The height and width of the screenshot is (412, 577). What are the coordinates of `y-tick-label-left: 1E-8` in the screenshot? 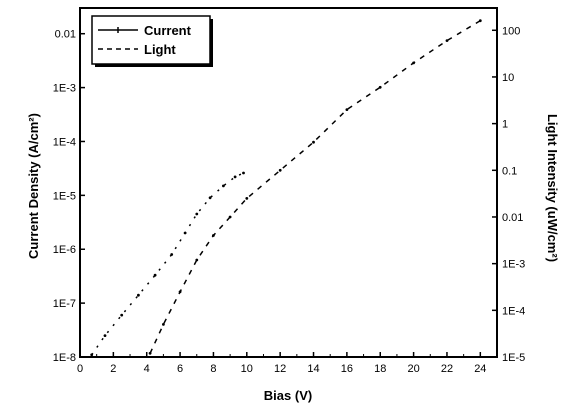 It's located at (64, 358).